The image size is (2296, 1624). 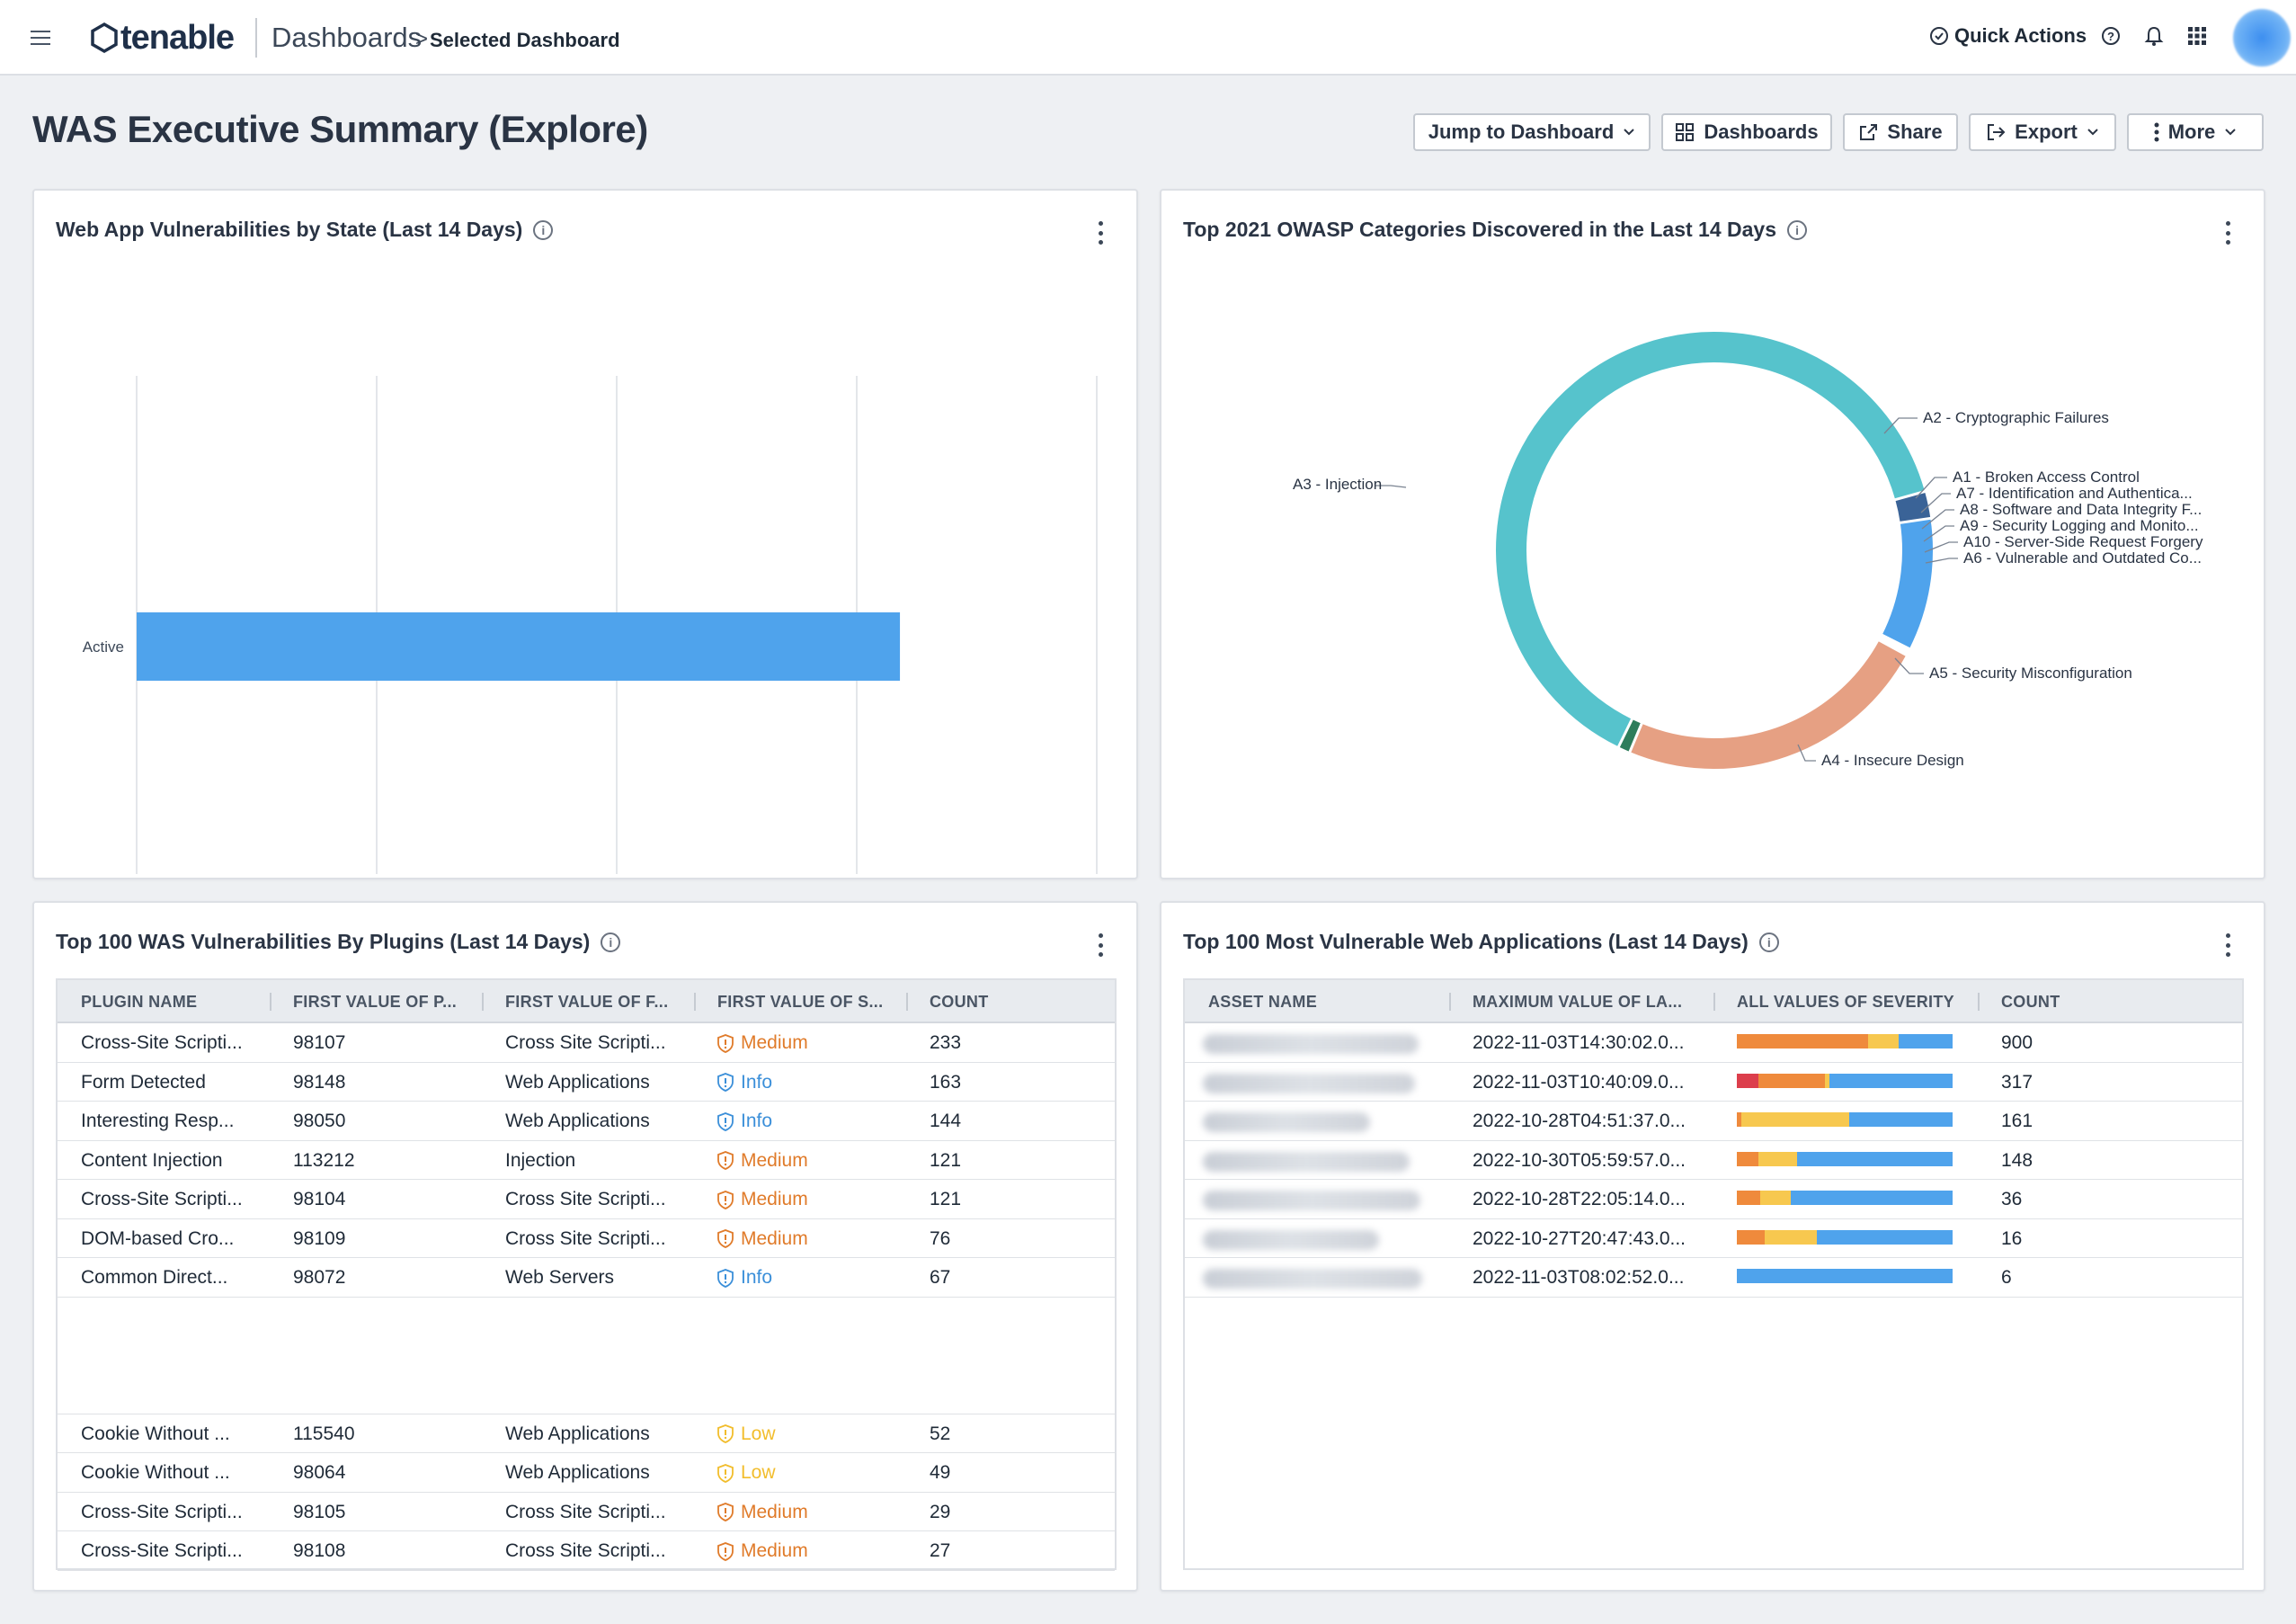 What do you see at coordinates (319, 1511) in the screenshot?
I see `cell-plugin-id: 98105` at bounding box center [319, 1511].